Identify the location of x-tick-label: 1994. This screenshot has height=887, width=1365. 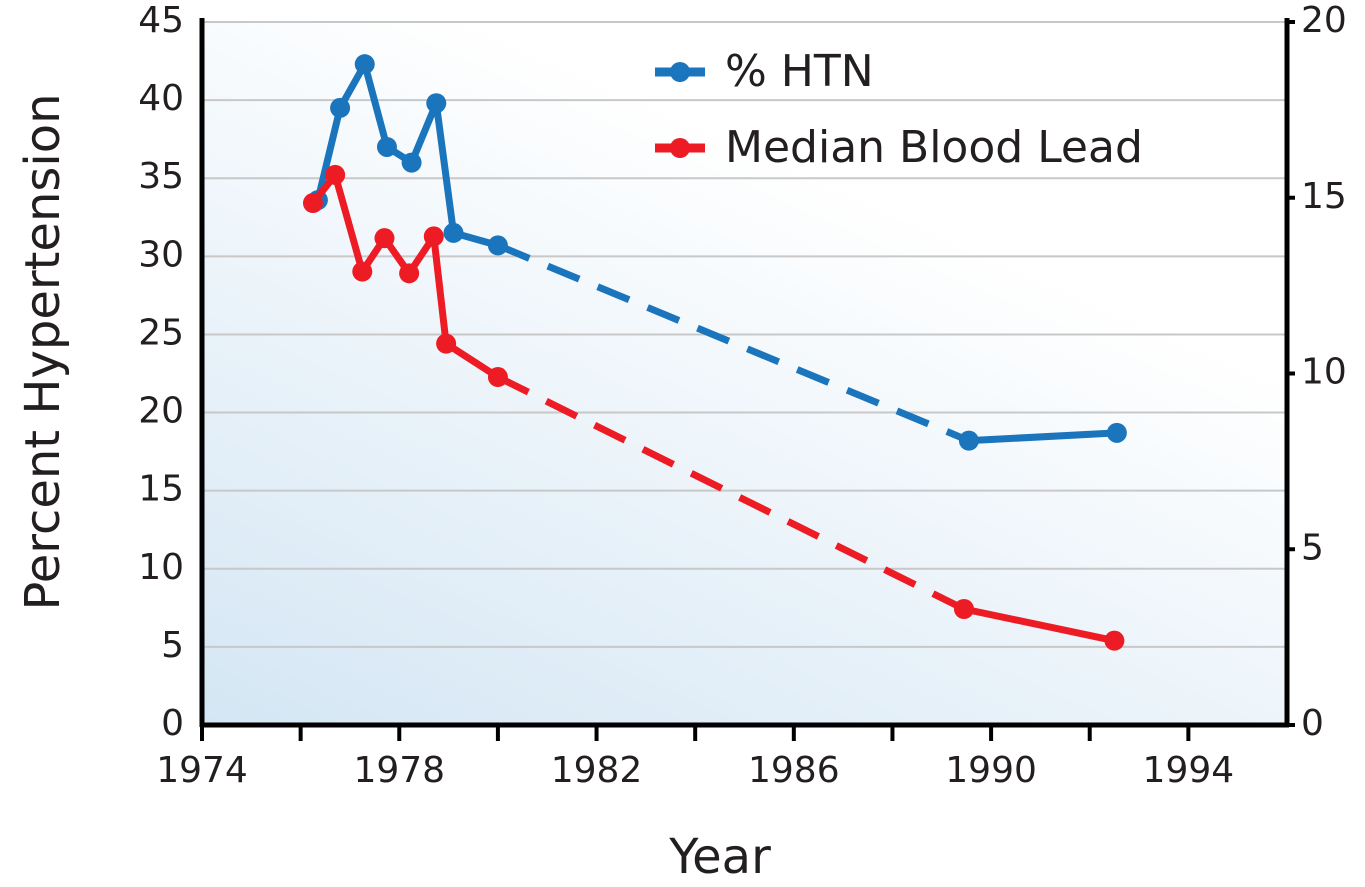
(1189, 770).